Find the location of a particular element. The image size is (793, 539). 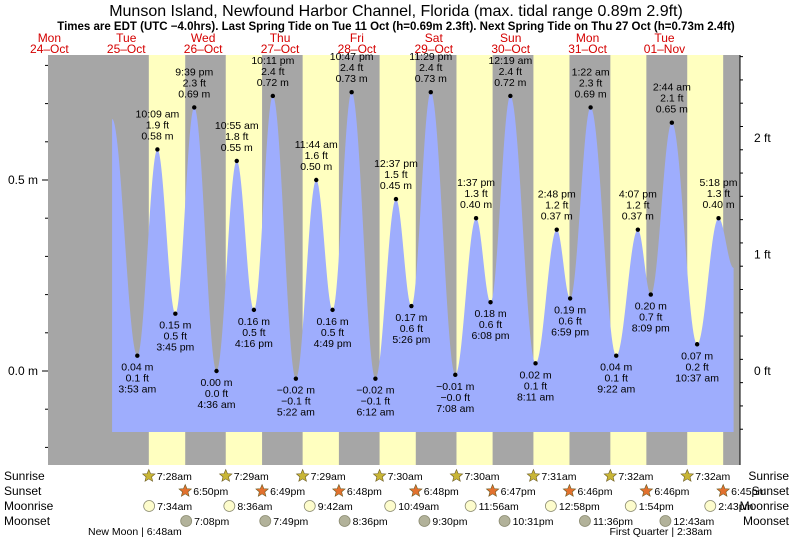

low-tide-label: −0.01 m−0.0 ft7:08 am is located at coordinates (455, 398).